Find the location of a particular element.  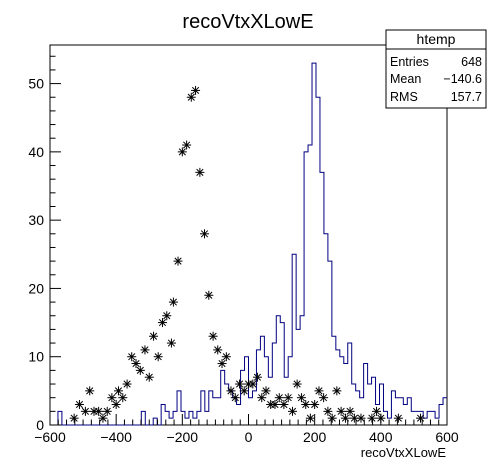

y-tick-label: 0 is located at coordinates (40, 425).